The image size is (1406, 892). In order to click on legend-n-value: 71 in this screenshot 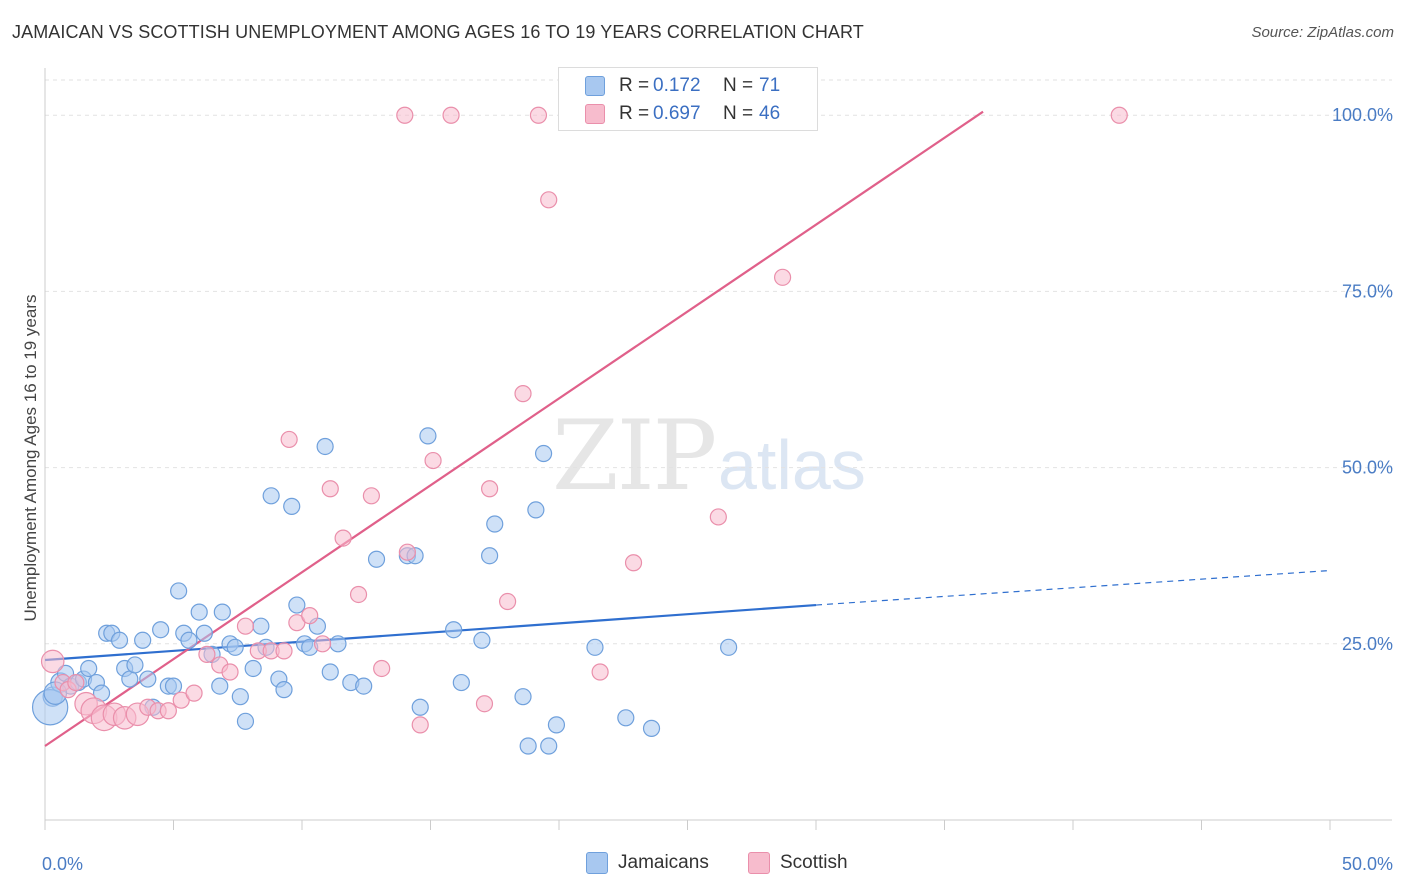, I will do `click(770, 85)`.